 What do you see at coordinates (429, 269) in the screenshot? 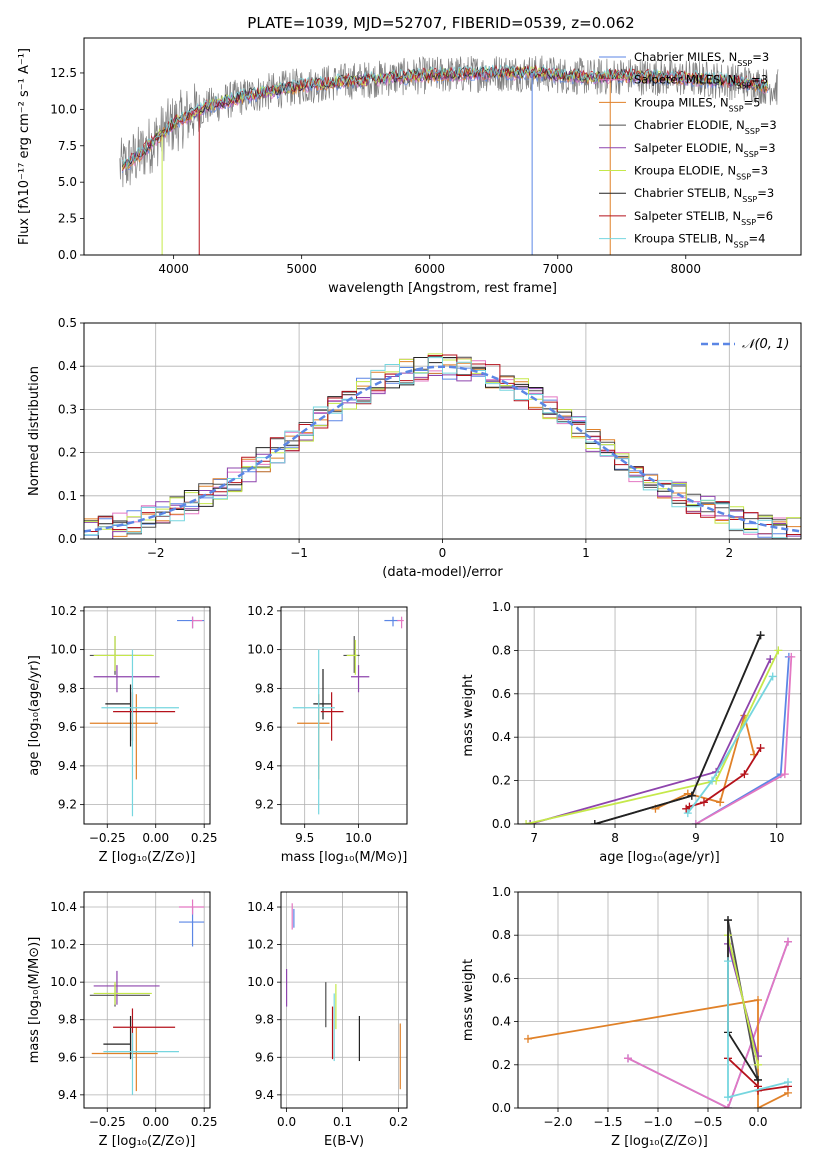
I see `x-tick-label: 6000` at bounding box center [429, 269].